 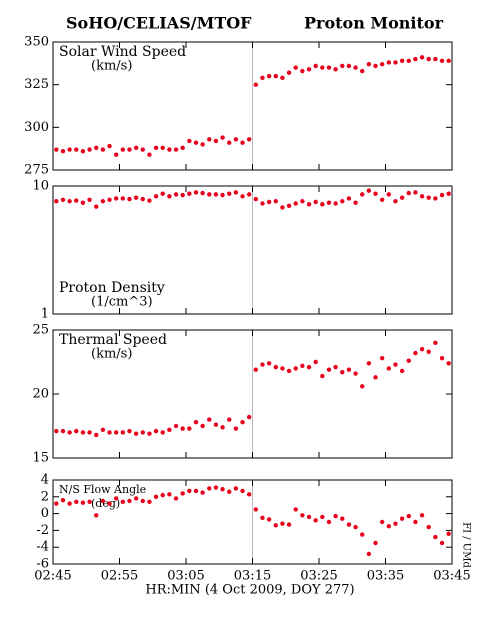 I want to click on x-tick-label: 02:55, so click(x=119, y=576).